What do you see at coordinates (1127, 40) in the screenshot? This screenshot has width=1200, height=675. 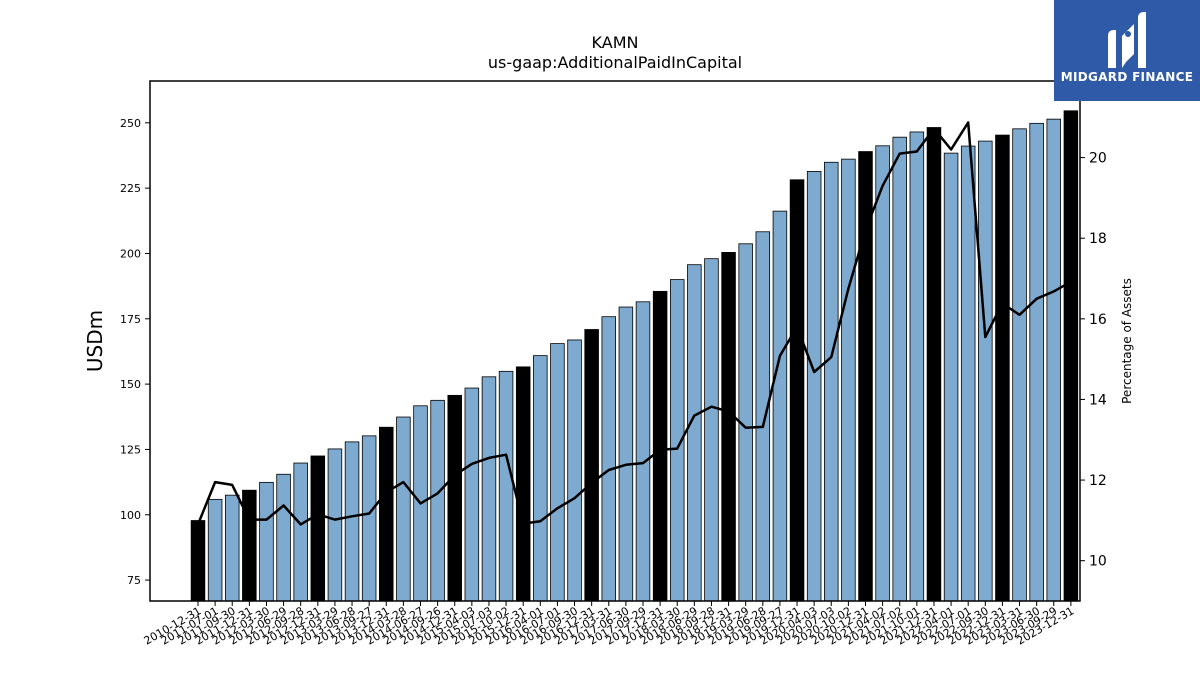 I see `midgard-logo-icon` at bounding box center [1127, 40].